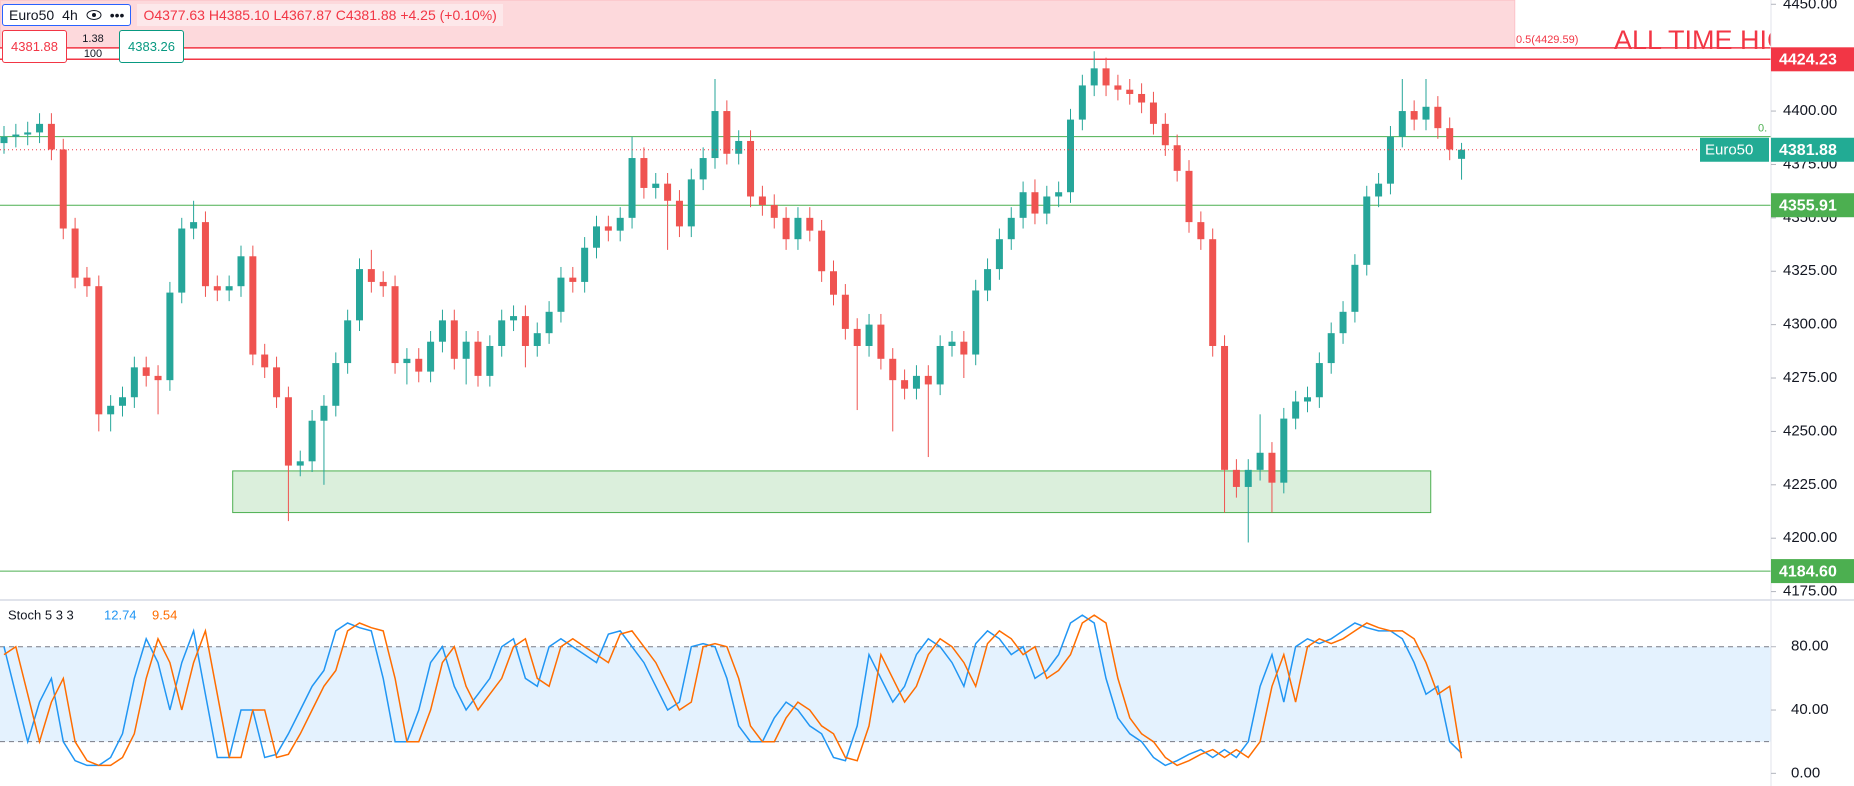 The width and height of the screenshot is (1854, 786). I want to click on level-label: 0., so click(1762, 129).